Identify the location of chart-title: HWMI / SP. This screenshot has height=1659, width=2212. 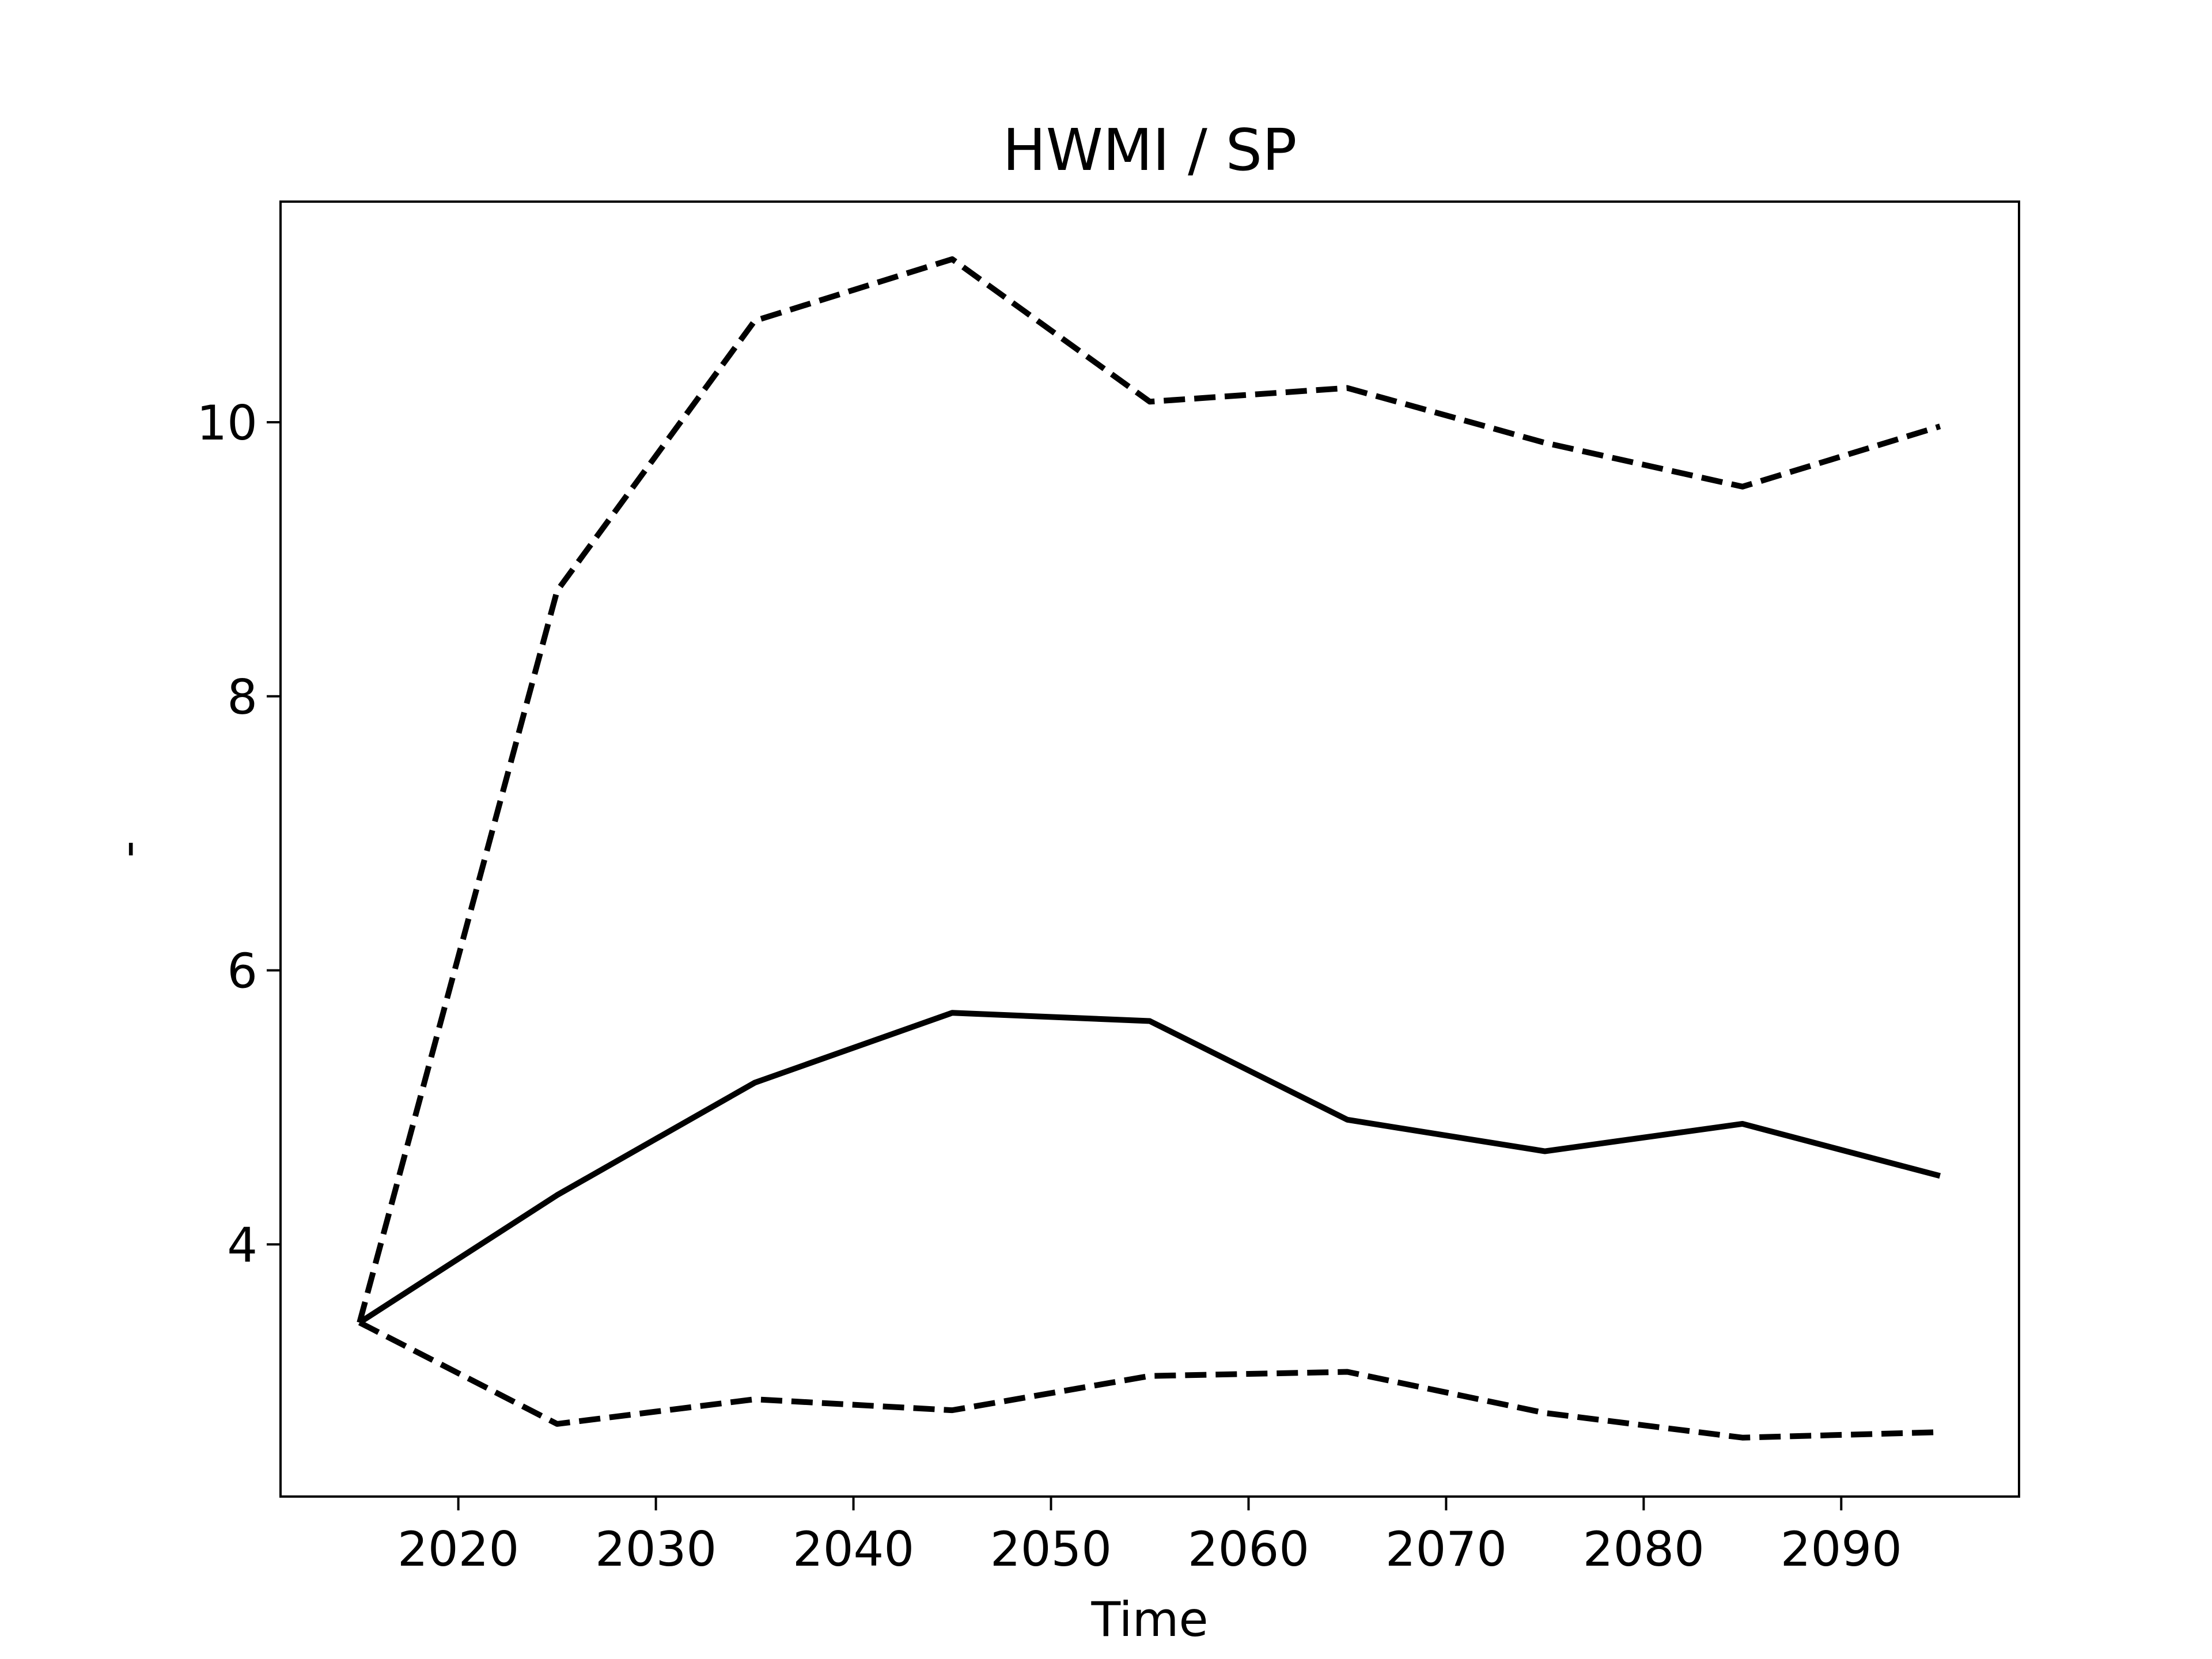
(1150, 150).